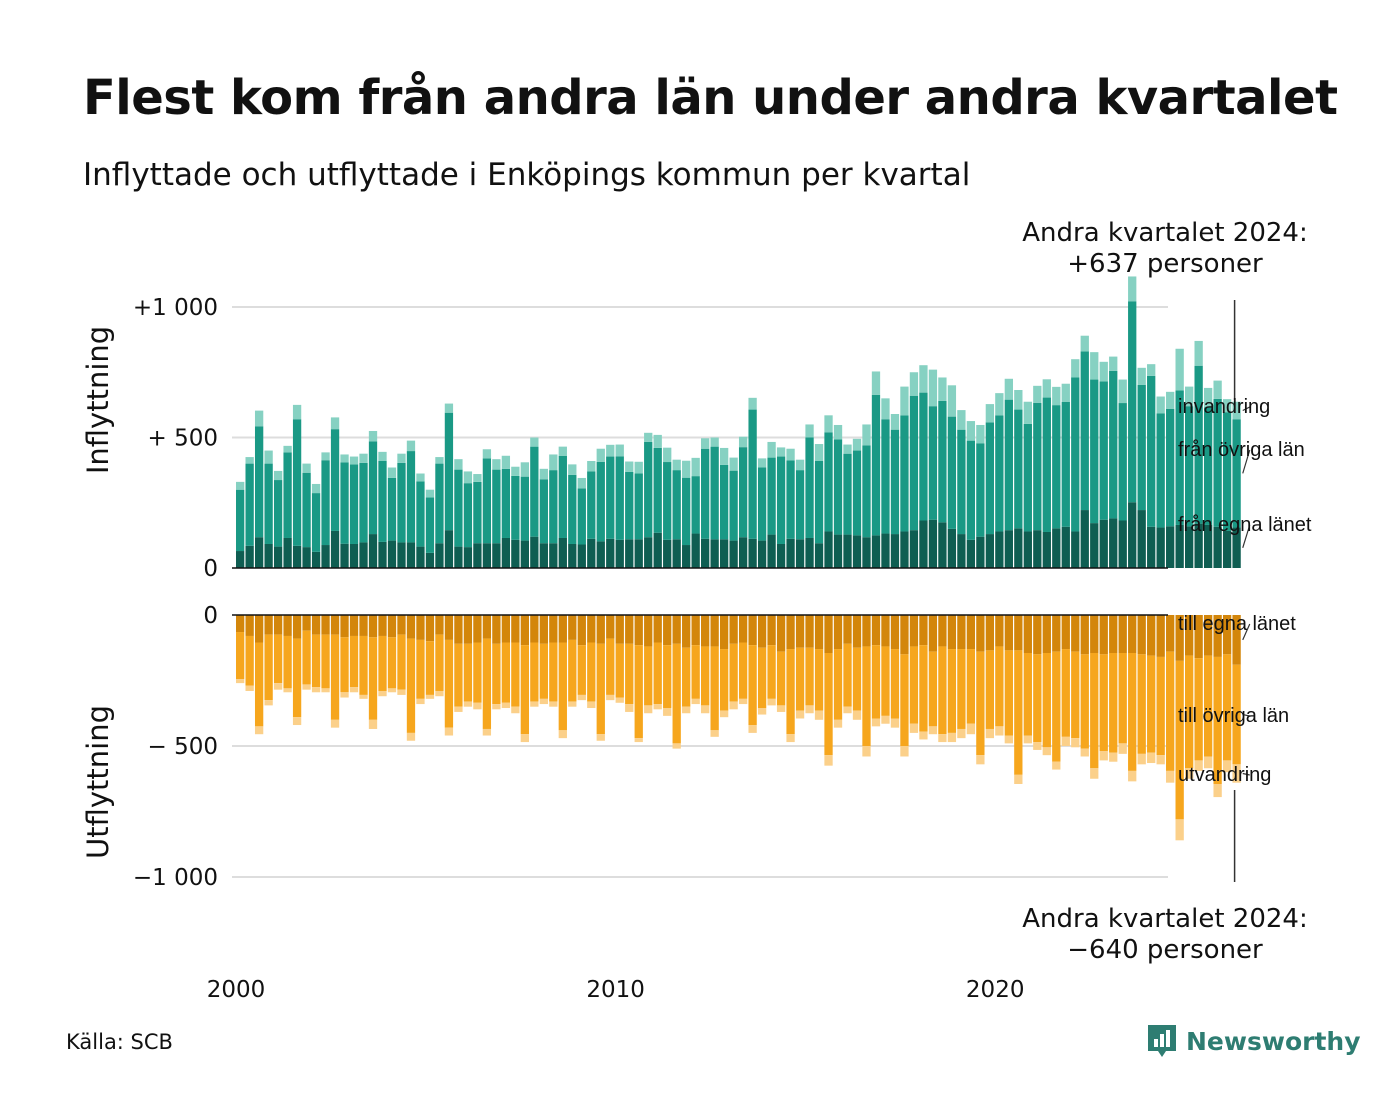  What do you see at coordinates (1246, 409) in the screenshot?
I see `leader-line-inflow` at bounding box center [1246, 409].